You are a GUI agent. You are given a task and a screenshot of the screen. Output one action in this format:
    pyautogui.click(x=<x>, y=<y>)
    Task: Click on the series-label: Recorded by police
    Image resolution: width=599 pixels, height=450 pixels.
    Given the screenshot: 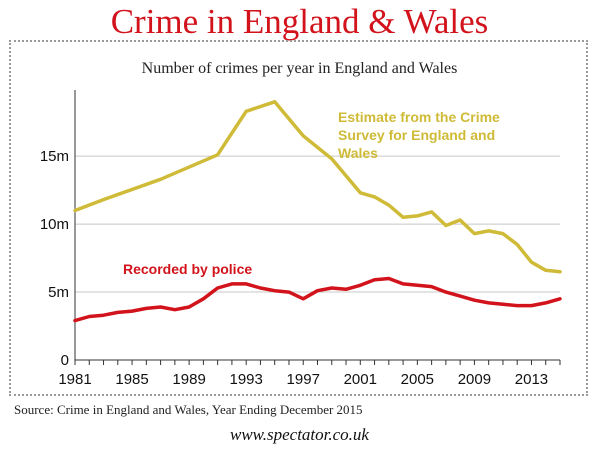 What is the action you would take?
    pyautogui.click(x=187, y=269)
    